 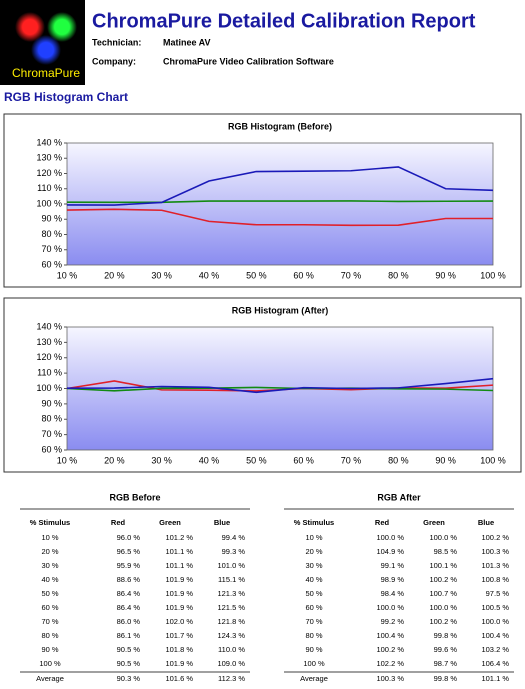 I want to click on table-cell: 101.3 %, so click(x=495, y=565).